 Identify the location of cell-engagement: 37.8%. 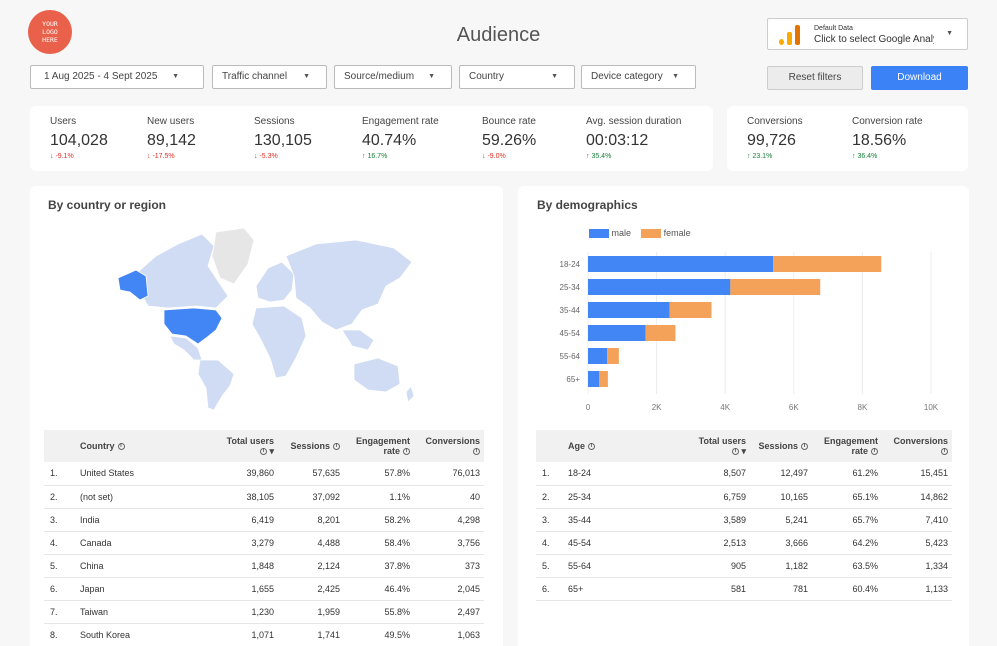
(379, 566).